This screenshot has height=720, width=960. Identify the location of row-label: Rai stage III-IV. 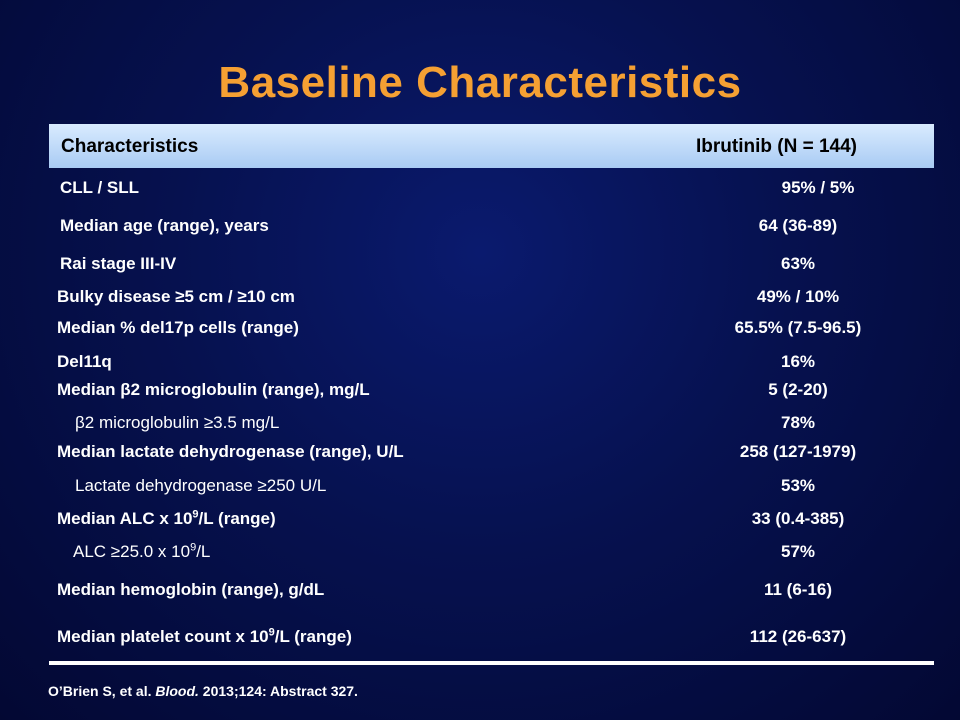
(118, 263).